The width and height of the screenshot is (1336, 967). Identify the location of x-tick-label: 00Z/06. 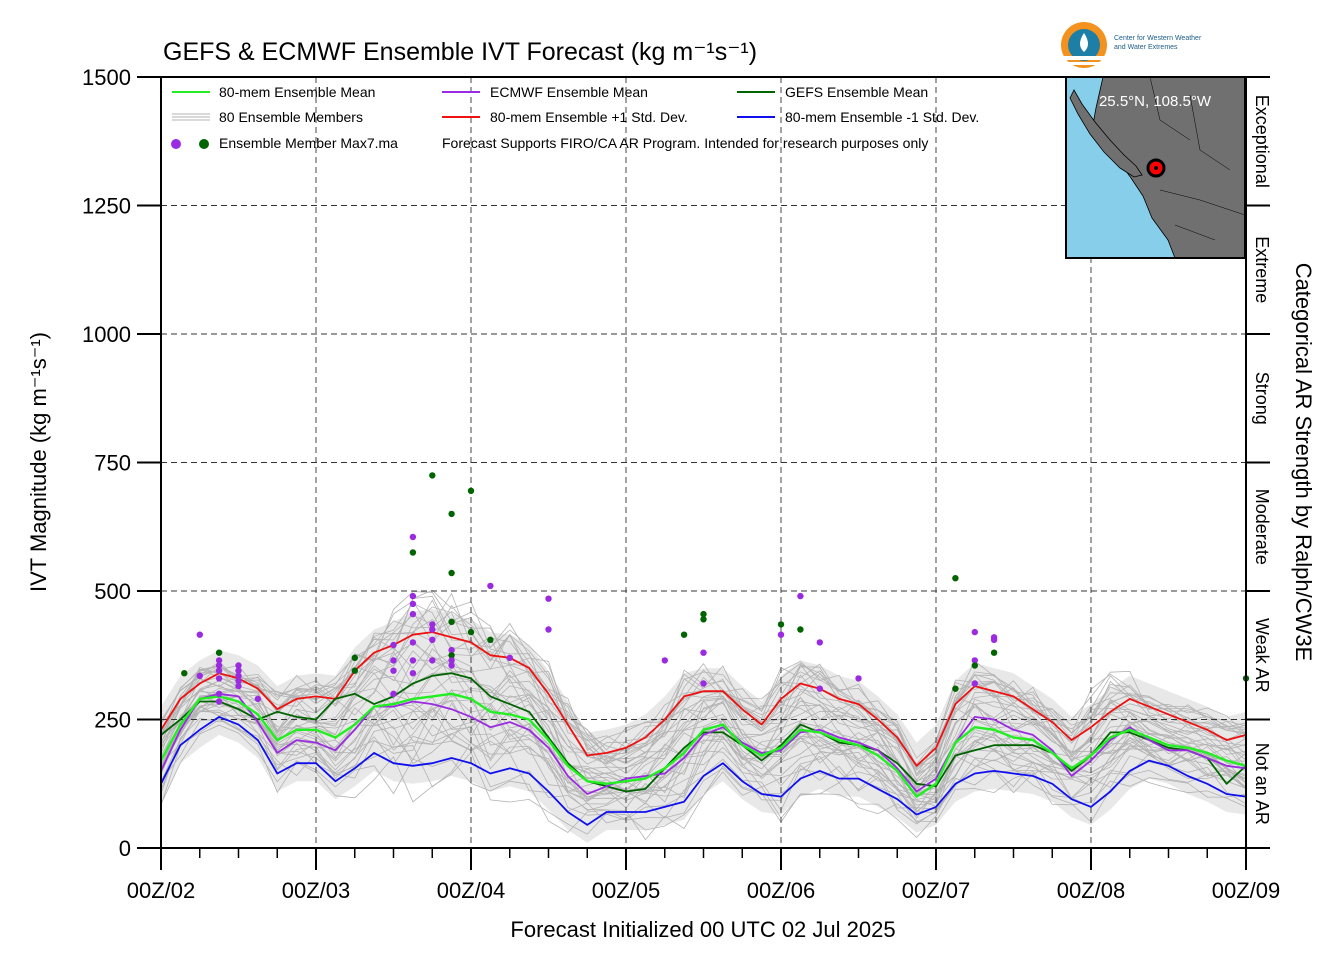
(781, 890).